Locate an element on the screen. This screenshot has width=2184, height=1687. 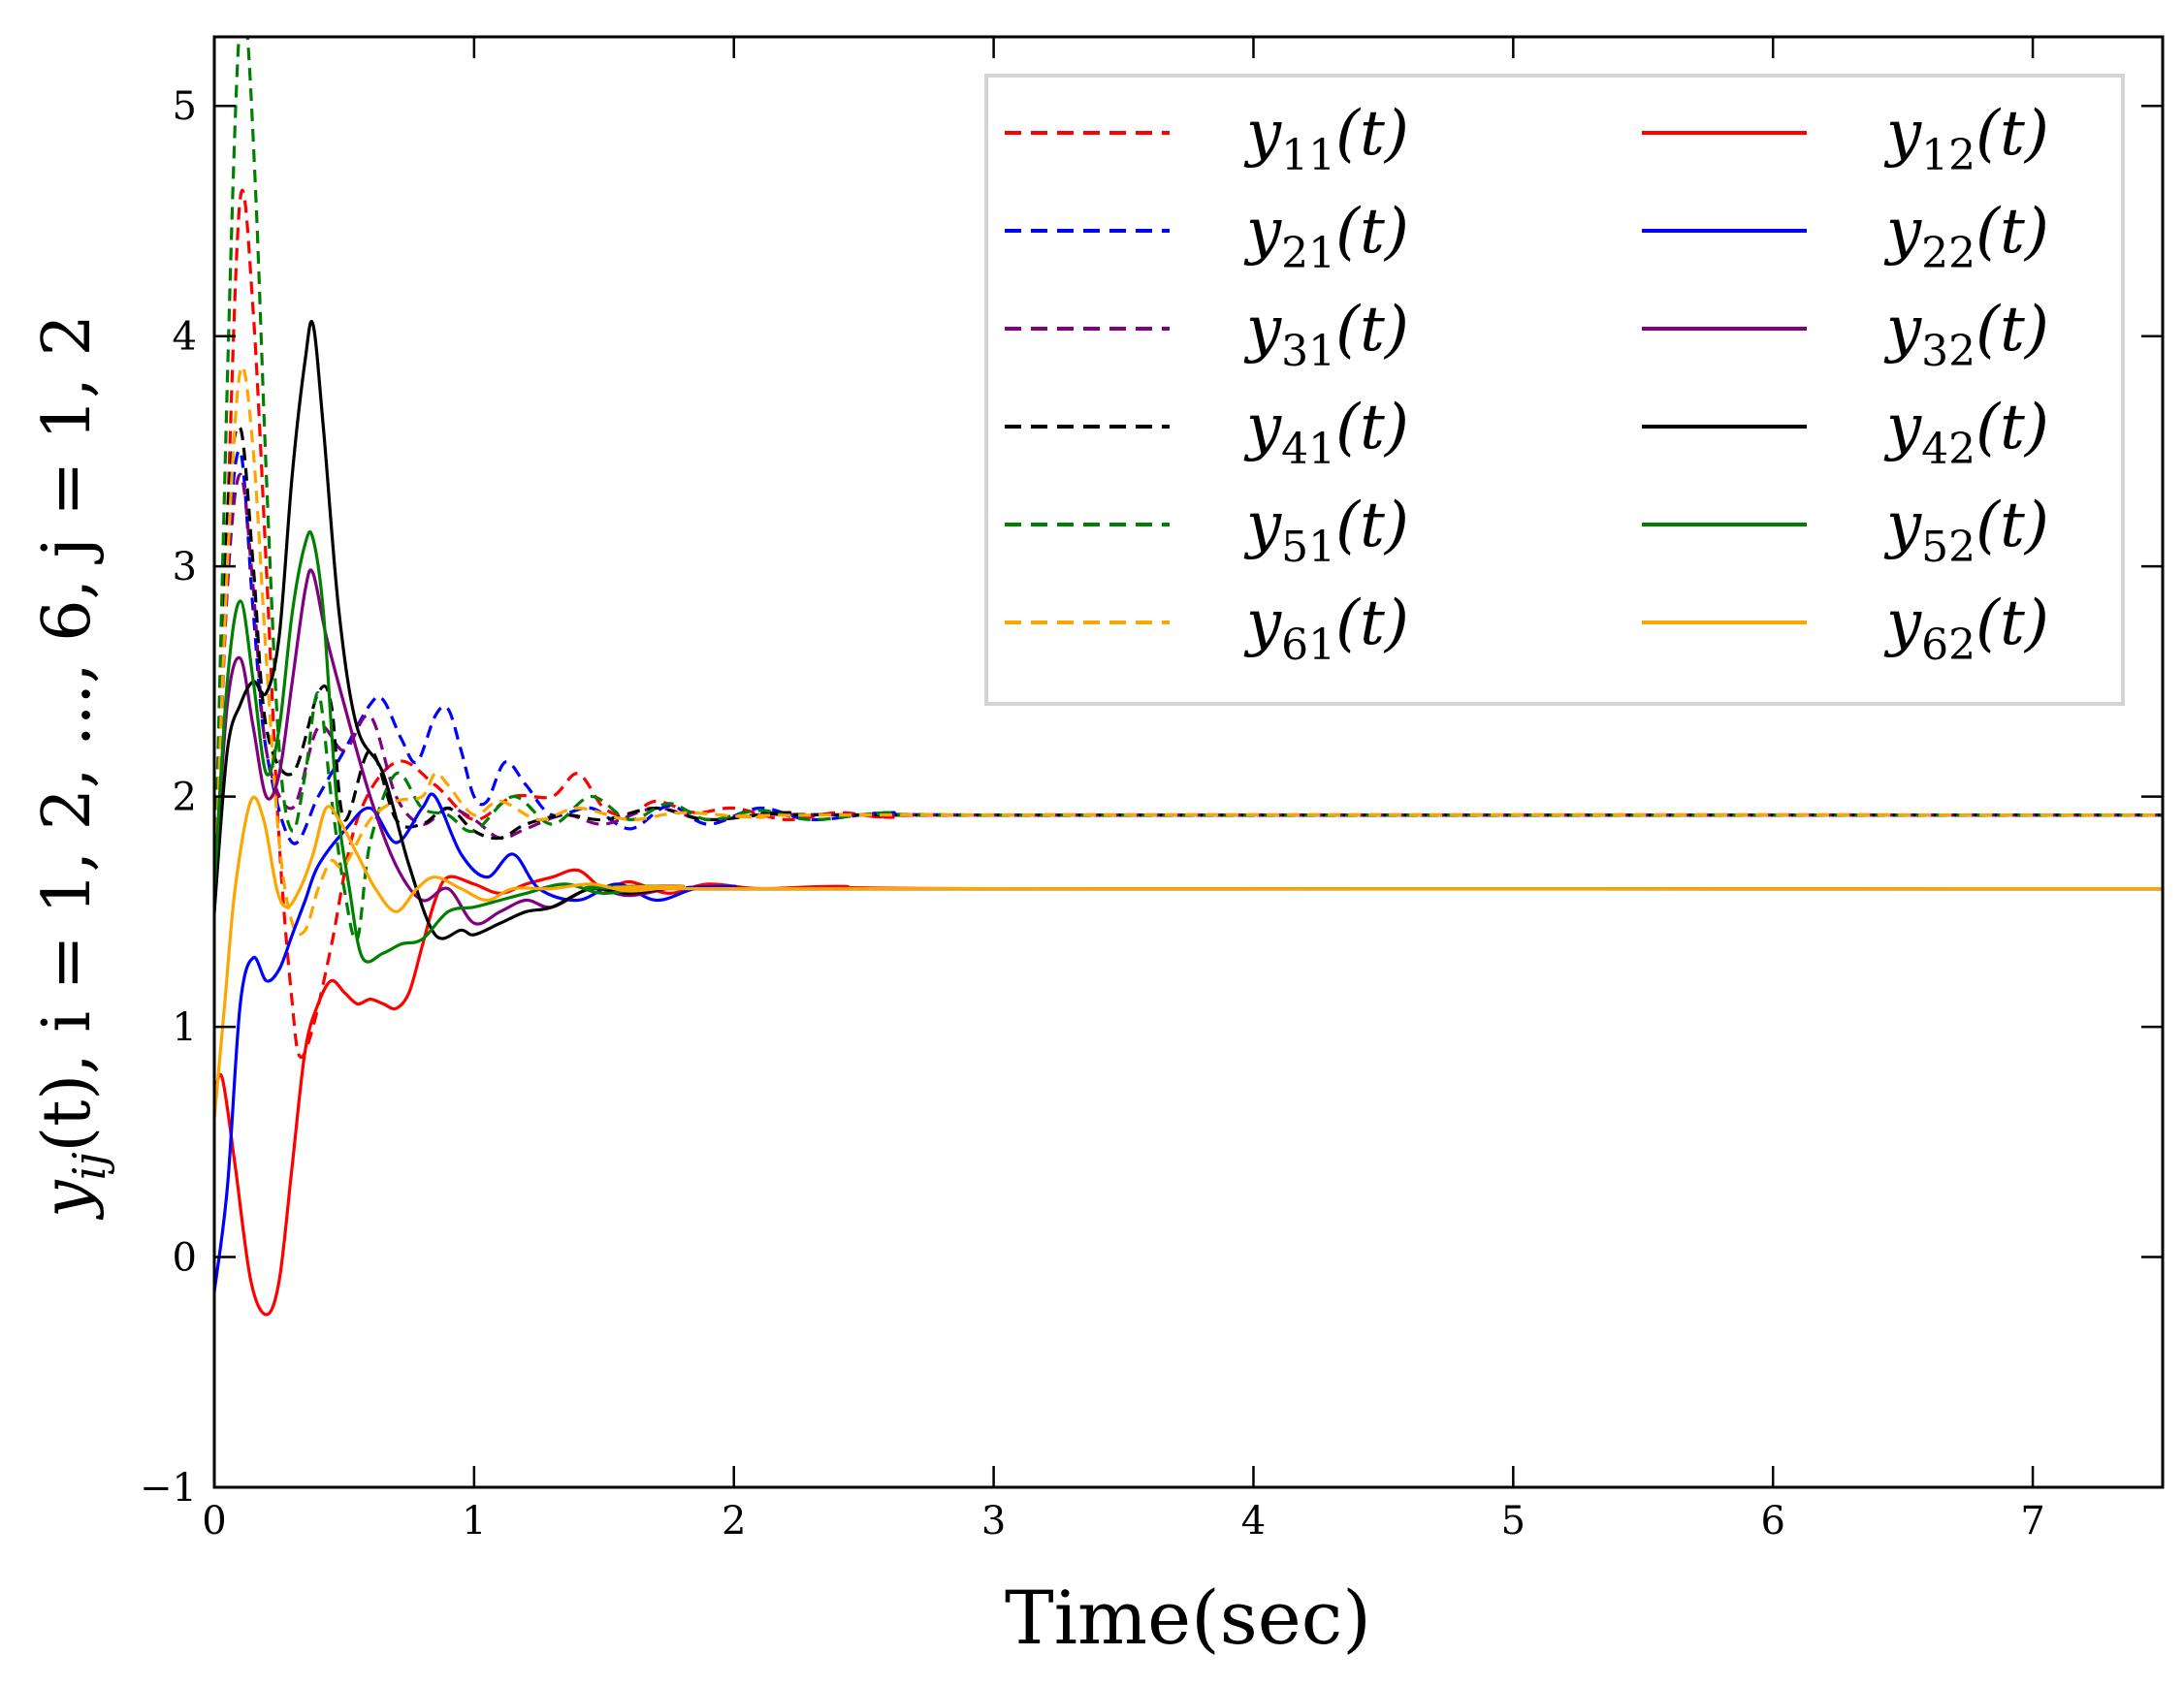
y-axis-title-rest: (t), i = 1, 2, ..., 6, j = 1, 2 is located at coordinates (67, 733).